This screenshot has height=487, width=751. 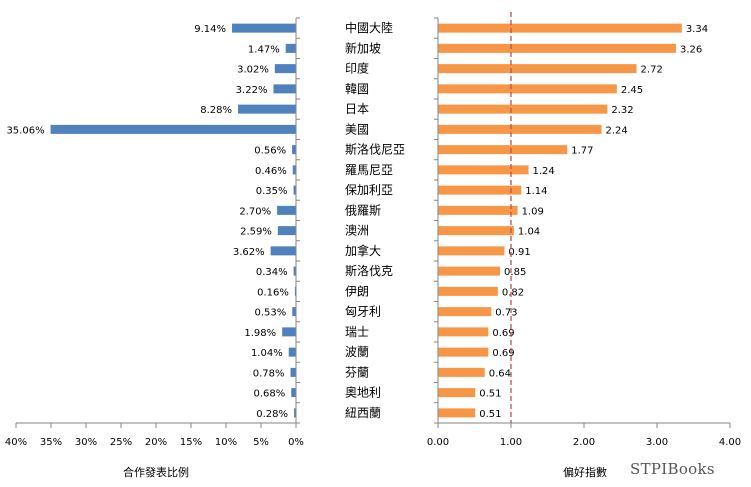 I want to click on left-value-label-19: 0.28%, so click(x=272, y=414).